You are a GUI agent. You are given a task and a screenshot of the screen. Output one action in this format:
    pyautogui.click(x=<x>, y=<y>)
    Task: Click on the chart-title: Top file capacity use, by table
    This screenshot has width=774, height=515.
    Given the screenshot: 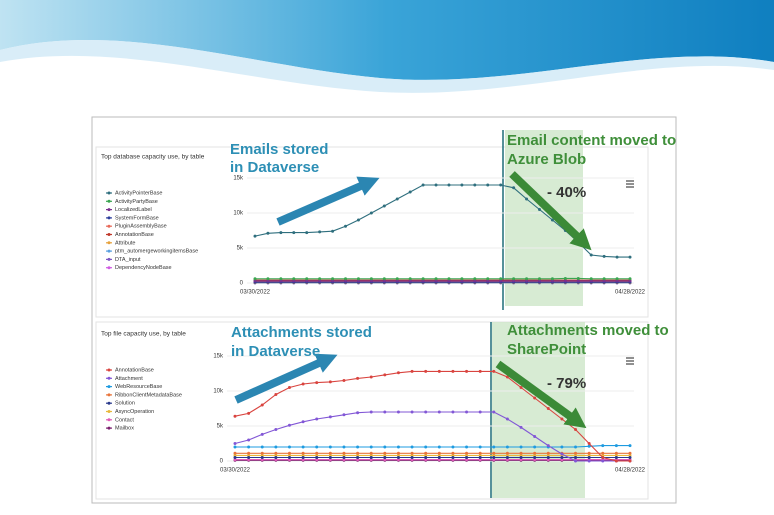 What is the action you would take?
    pyautogui.click(x=143, y=334)
    